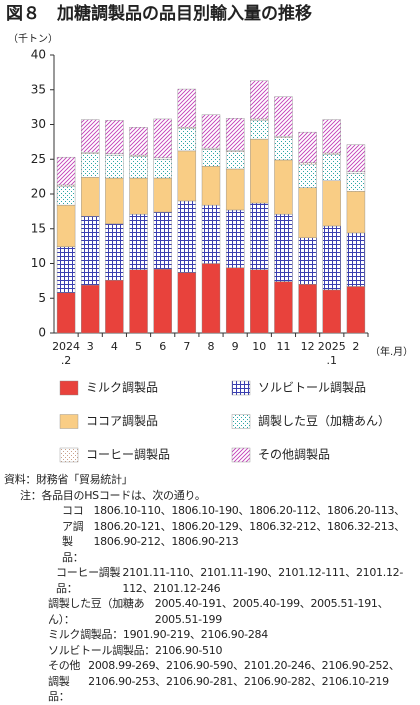 This screenshot has width=420, height=705. What do you see at coordinates (38, 159) in the screenshot?
I see `y-tick-label: 25` at bounding box center [38, 159].